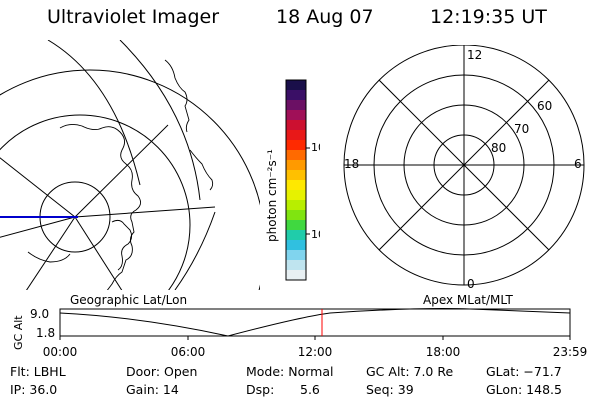  I want to click on colorbar-unit-label: photon cm⁻²s⁻¹, so click(272, 195).